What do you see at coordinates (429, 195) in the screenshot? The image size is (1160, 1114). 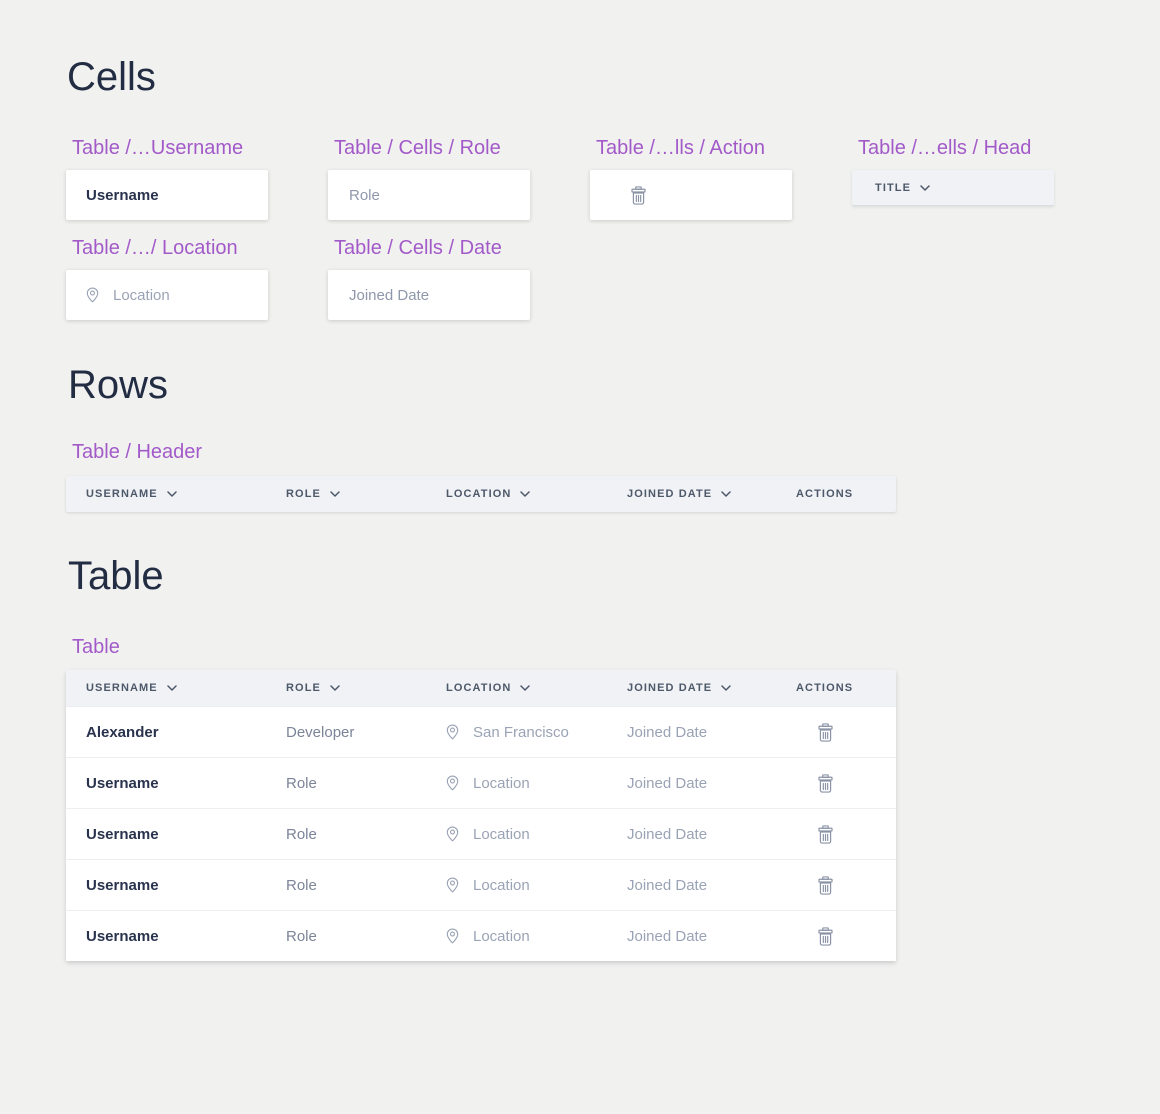 I see `role-cell-card: Role` at bounding box center [429, 195].